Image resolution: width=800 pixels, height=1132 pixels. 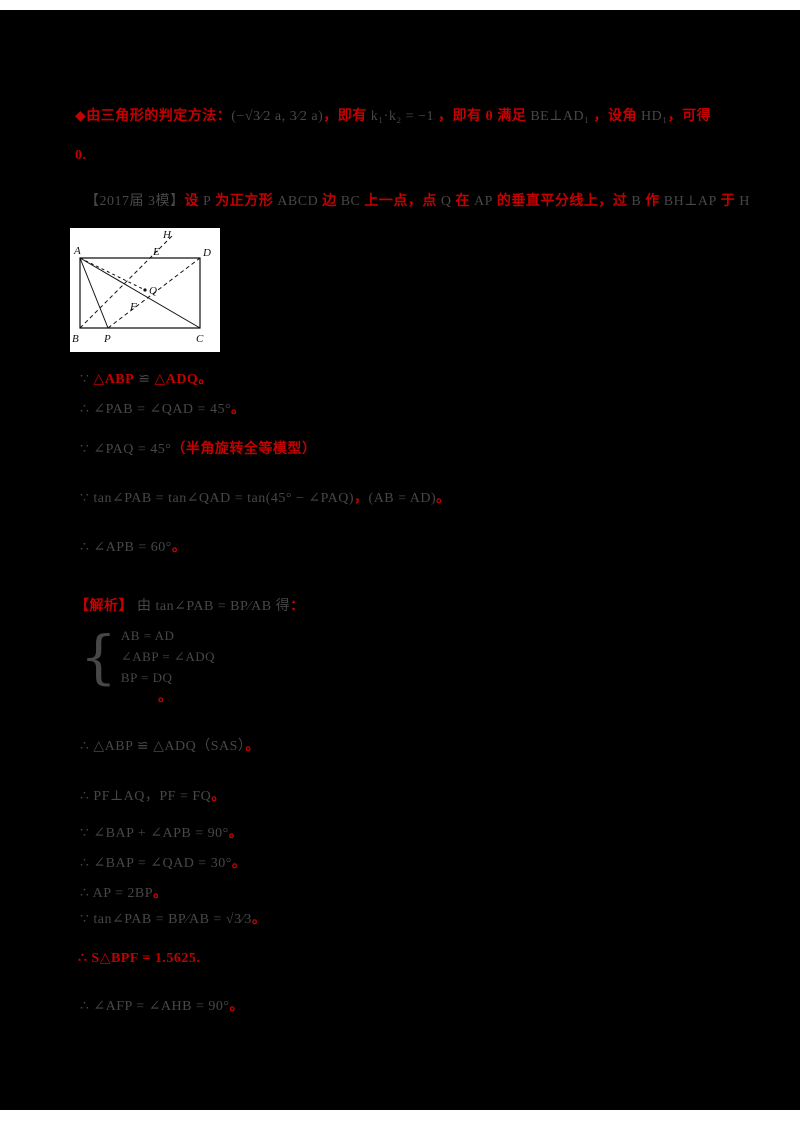 I want to click on point-label-C: C, so click(x=200, y=339).